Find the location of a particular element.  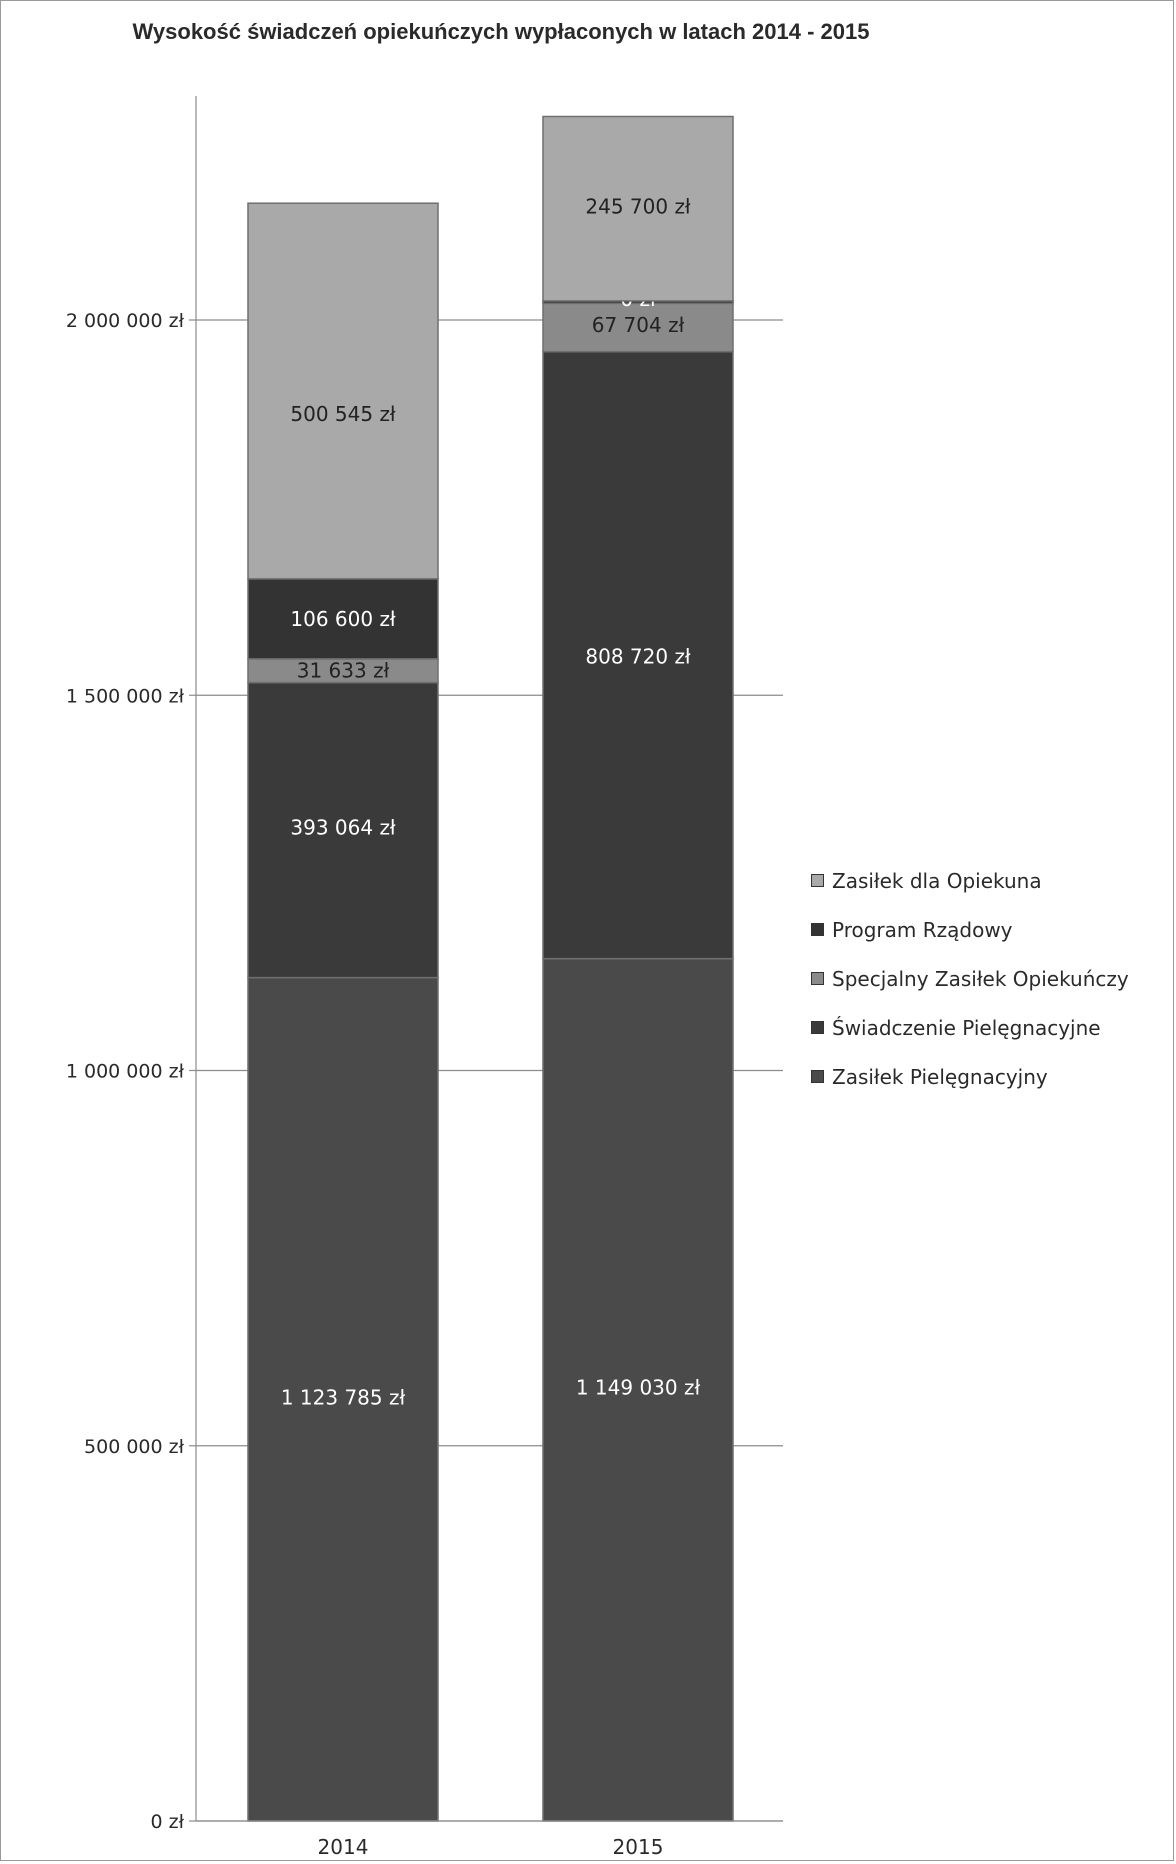

legend-item-3: Świadczenie Pielęgnacyjne is located at coordinates (991, 1027).